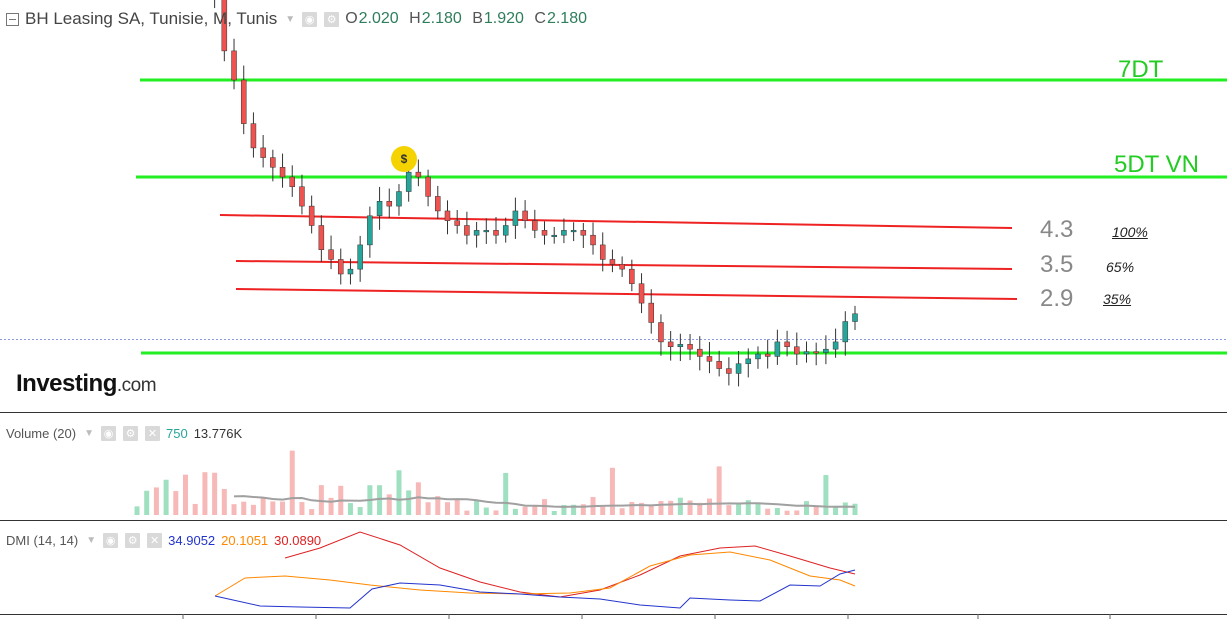  Describe the element at coordinates (1057, 229) in the screenshot. I see `fib-value-100: 4.3` at that location.